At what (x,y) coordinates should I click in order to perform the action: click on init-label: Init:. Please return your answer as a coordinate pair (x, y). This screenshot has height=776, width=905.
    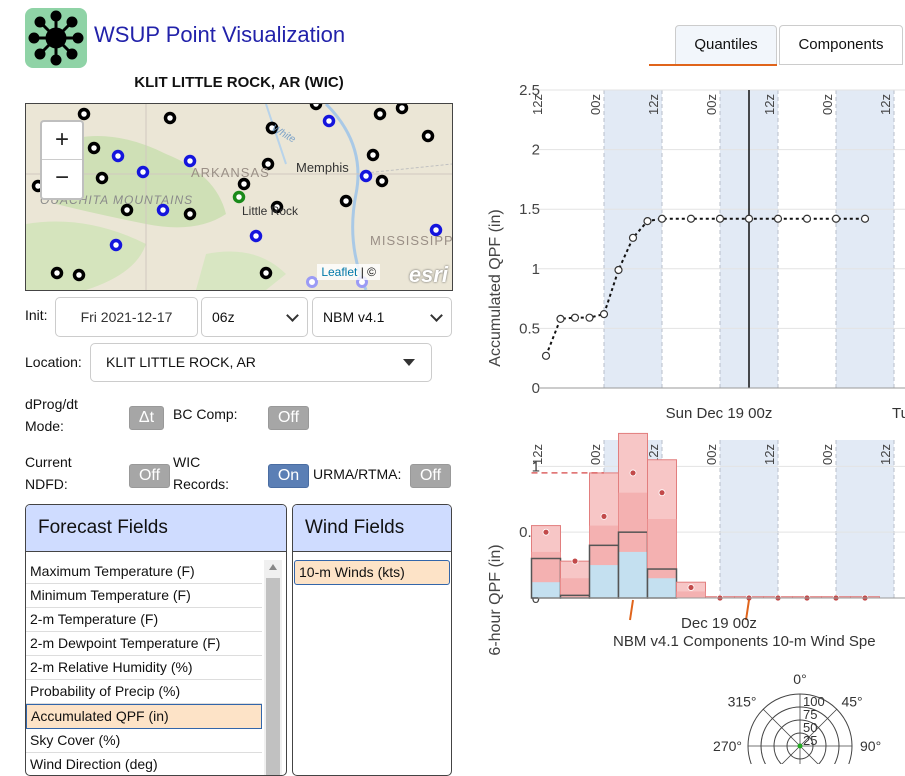
    Looking at the image, I should click on (36, 315).